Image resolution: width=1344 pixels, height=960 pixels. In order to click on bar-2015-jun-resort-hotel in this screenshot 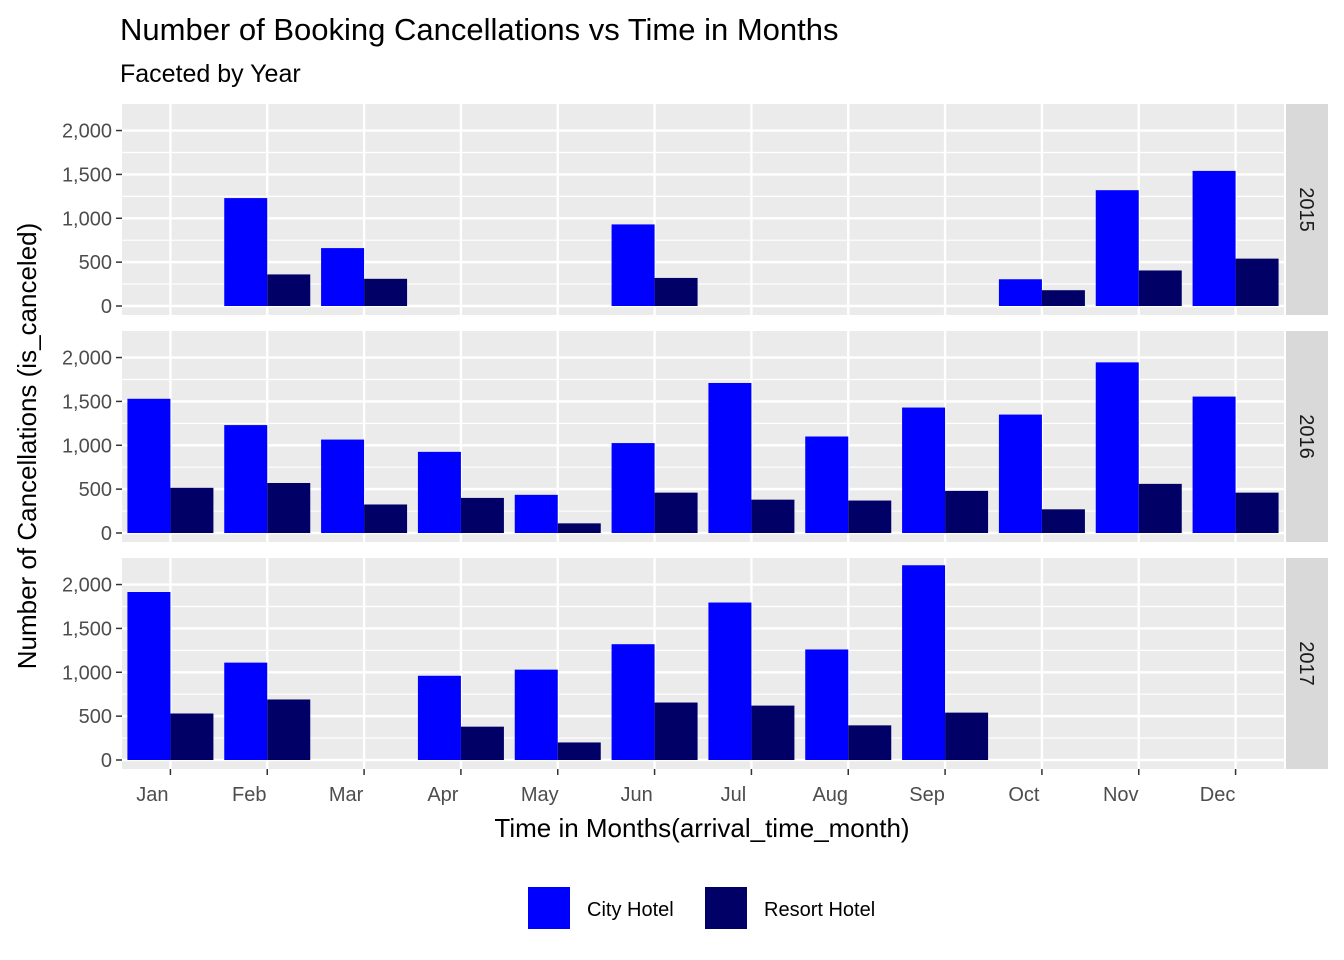, I will do `click(676, 291)`.